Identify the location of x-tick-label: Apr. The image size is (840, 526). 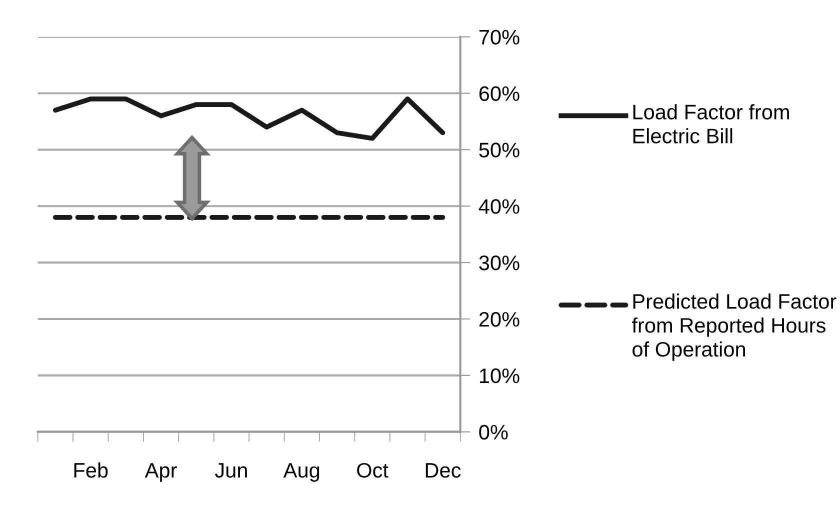
(160, 472).